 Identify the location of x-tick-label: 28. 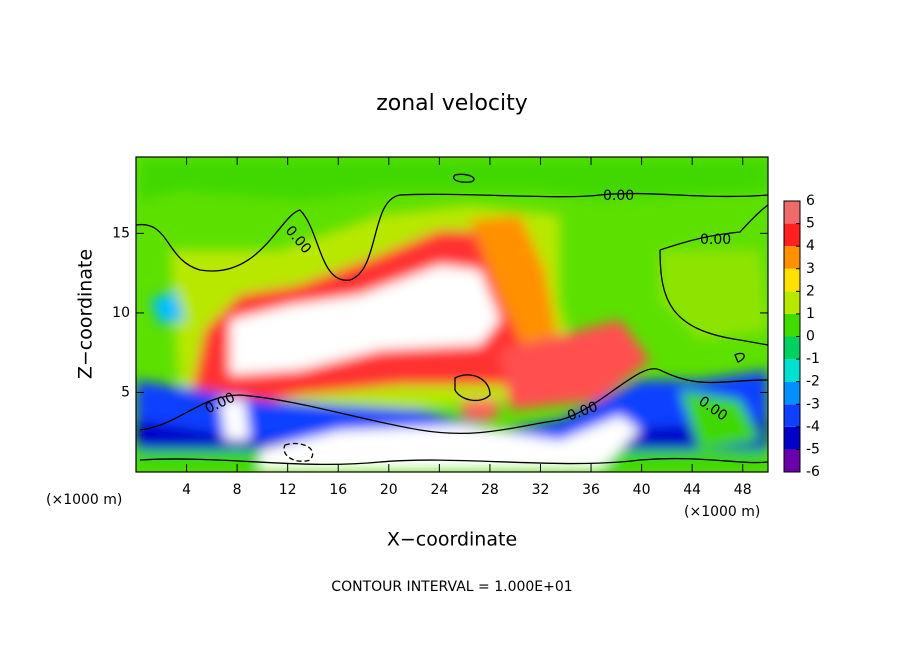
(490, 490).